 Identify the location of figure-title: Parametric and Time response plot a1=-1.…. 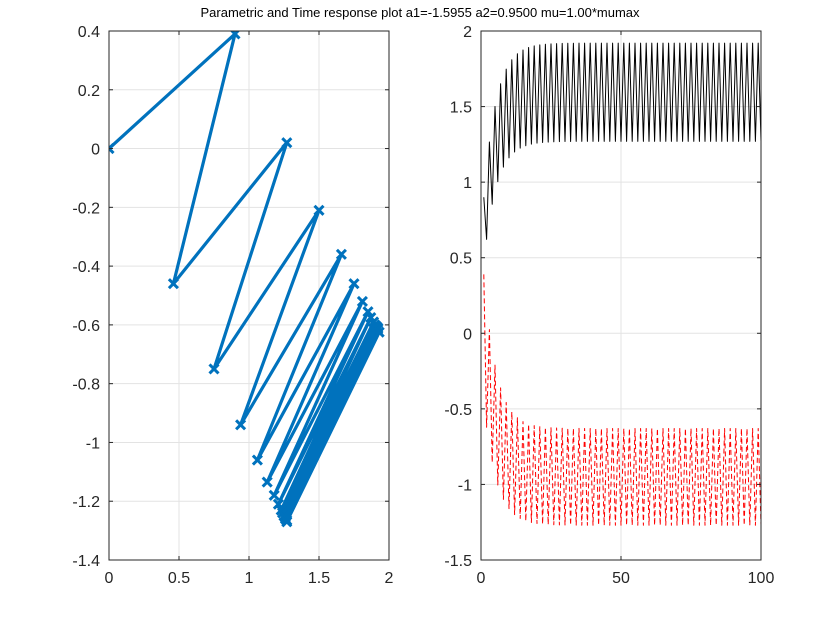
(420, 12).